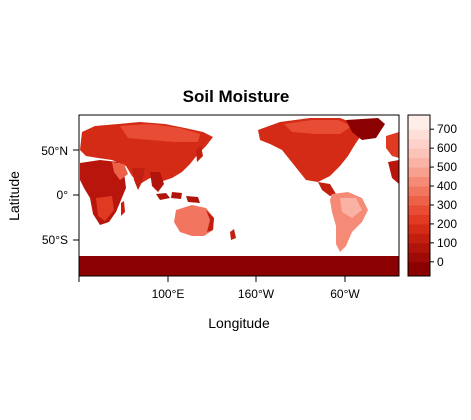 This screenshot has height=420, width=471. I want to click on land-amazon, so click(351, 208).